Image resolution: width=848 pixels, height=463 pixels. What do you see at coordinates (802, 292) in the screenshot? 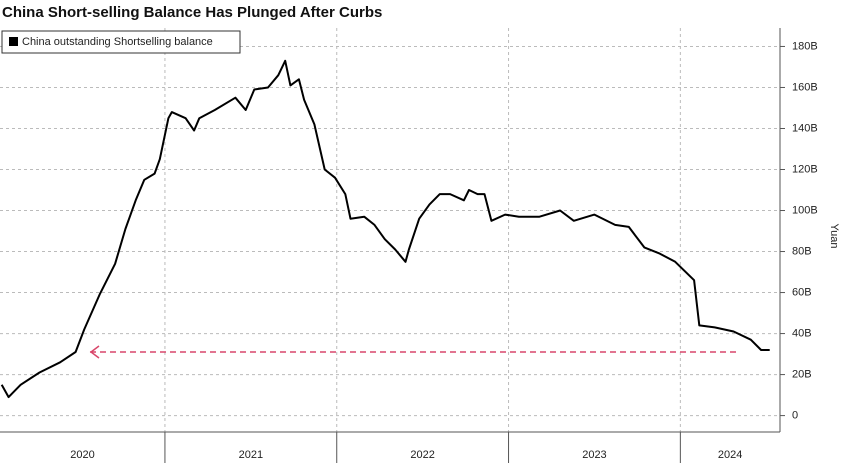
I see `y-tick-label: 60B` at bounding box center [802, 292].